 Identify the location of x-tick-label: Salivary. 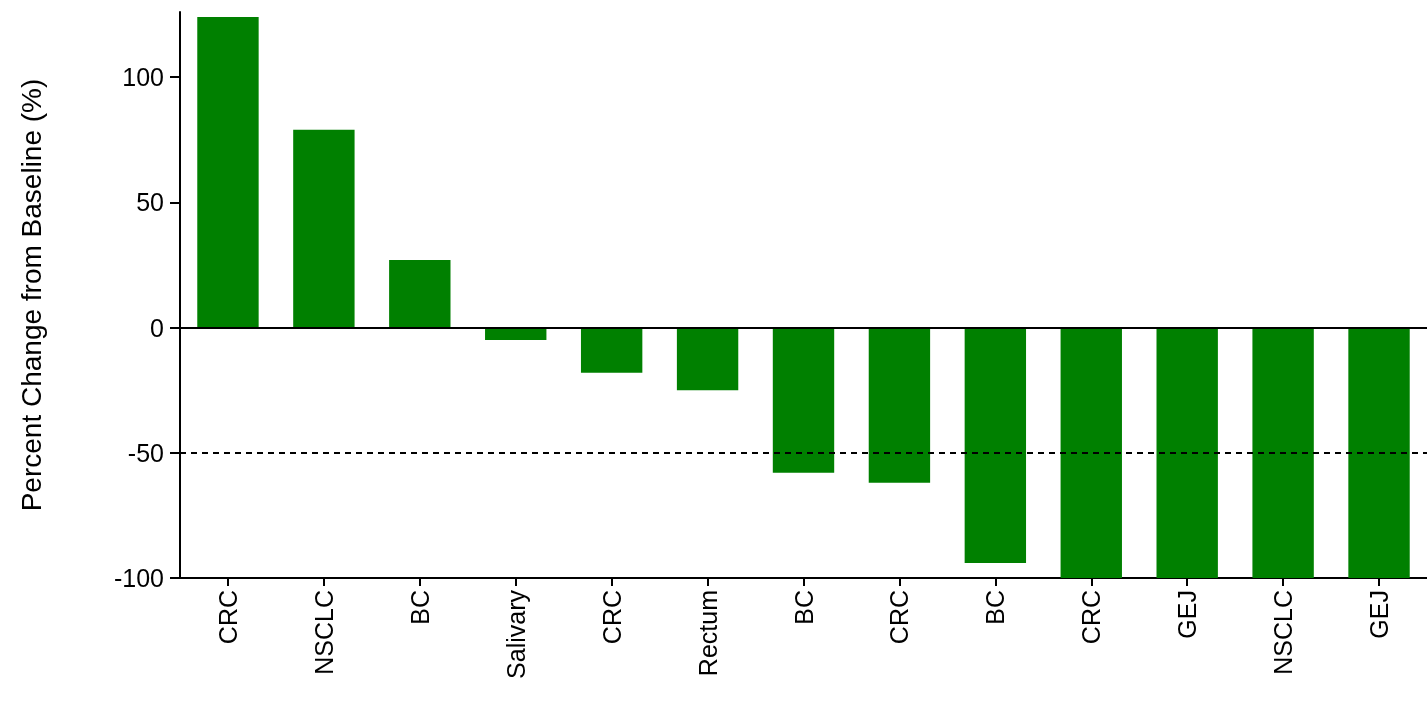
(515, 634).